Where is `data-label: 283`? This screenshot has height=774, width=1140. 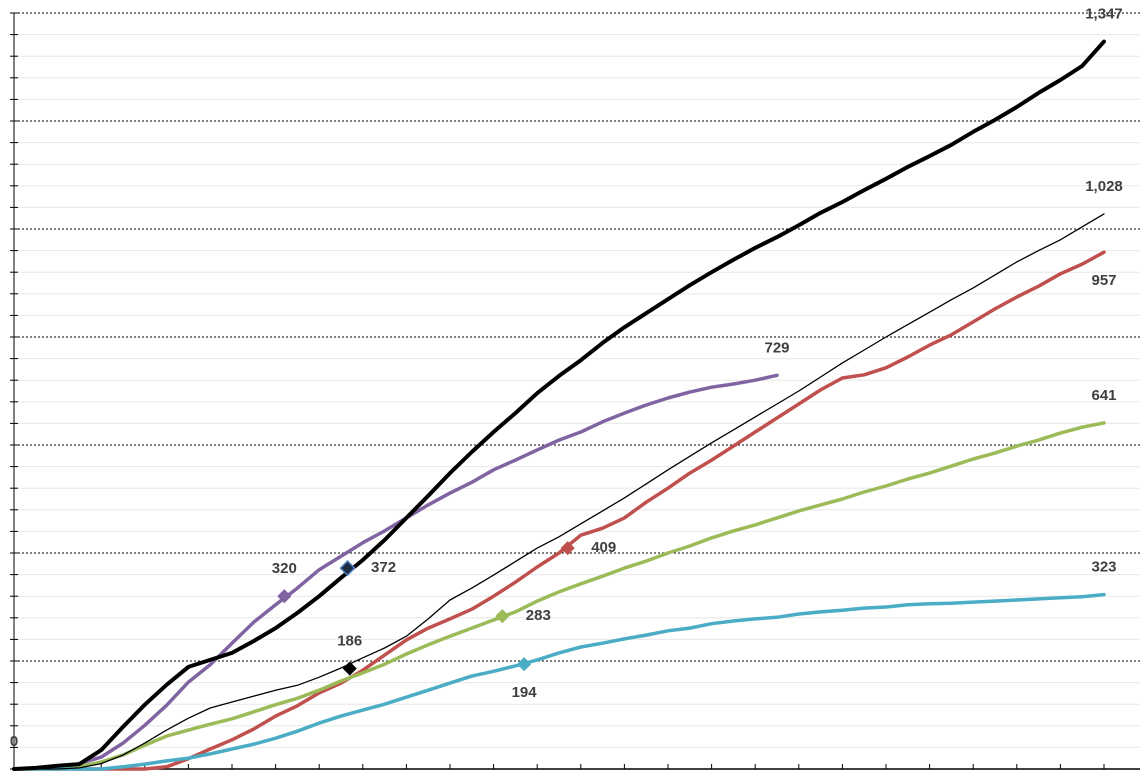 data-label: 283 is located at coordinates (538, 615).